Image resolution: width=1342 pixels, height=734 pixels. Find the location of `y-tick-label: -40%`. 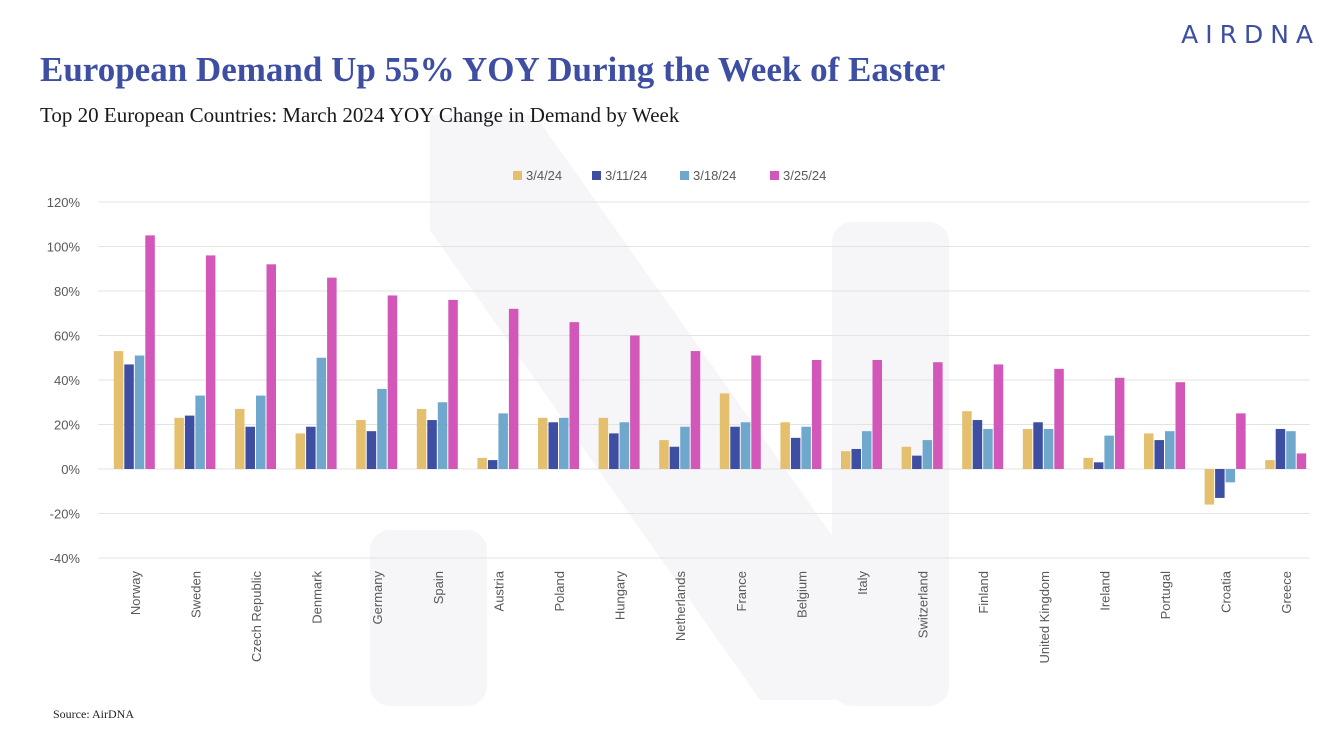

y-tick-label: -40% is located at coordinates (65, 558).